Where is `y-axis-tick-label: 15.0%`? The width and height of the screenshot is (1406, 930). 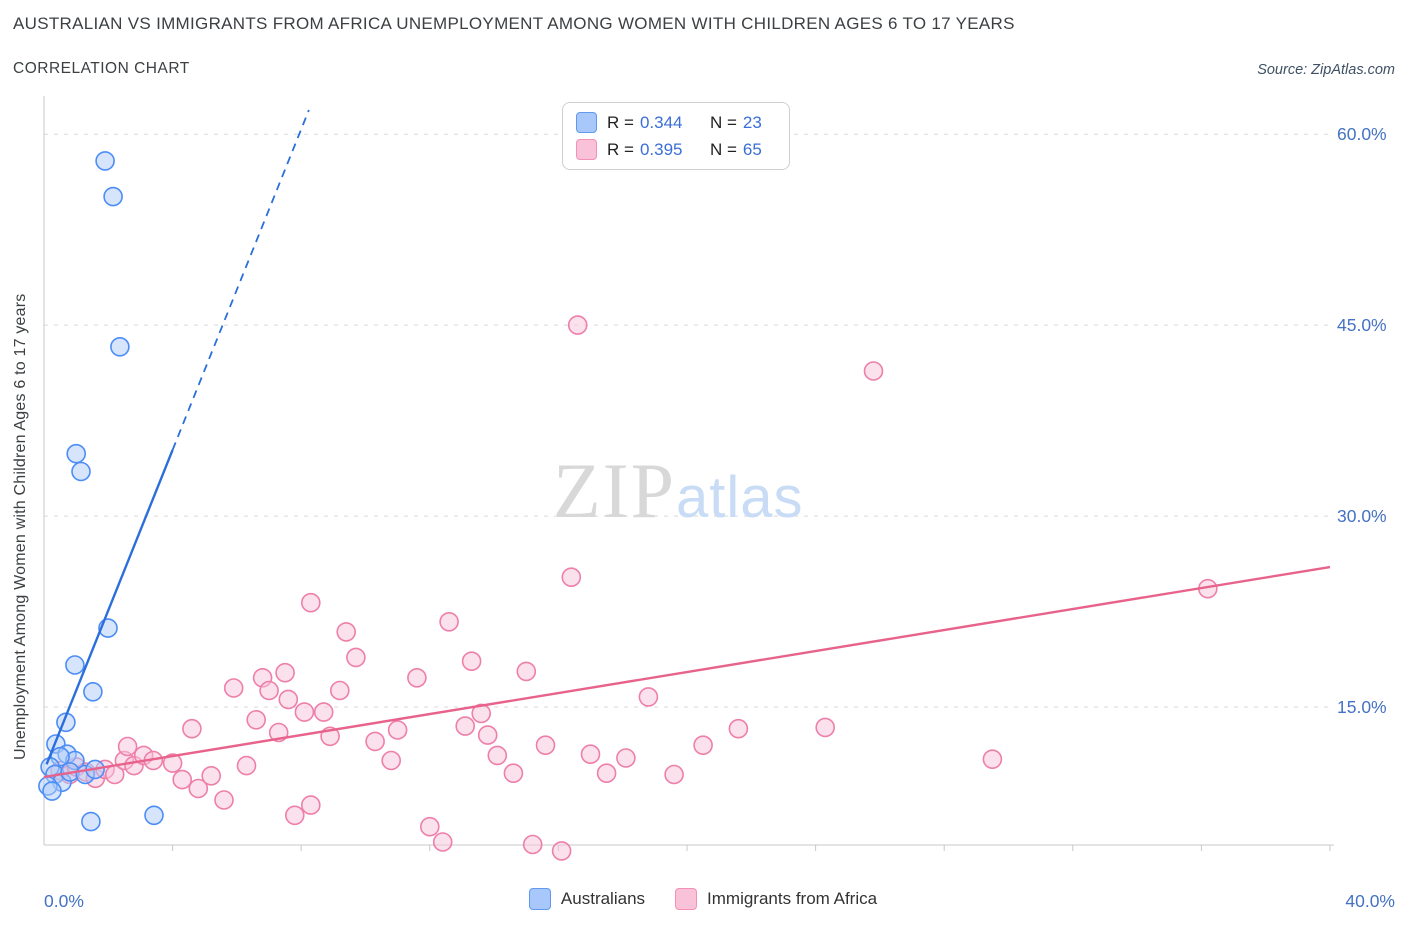 y-axis-tick-label: 15.0% is located at coordinates (1362, 707).